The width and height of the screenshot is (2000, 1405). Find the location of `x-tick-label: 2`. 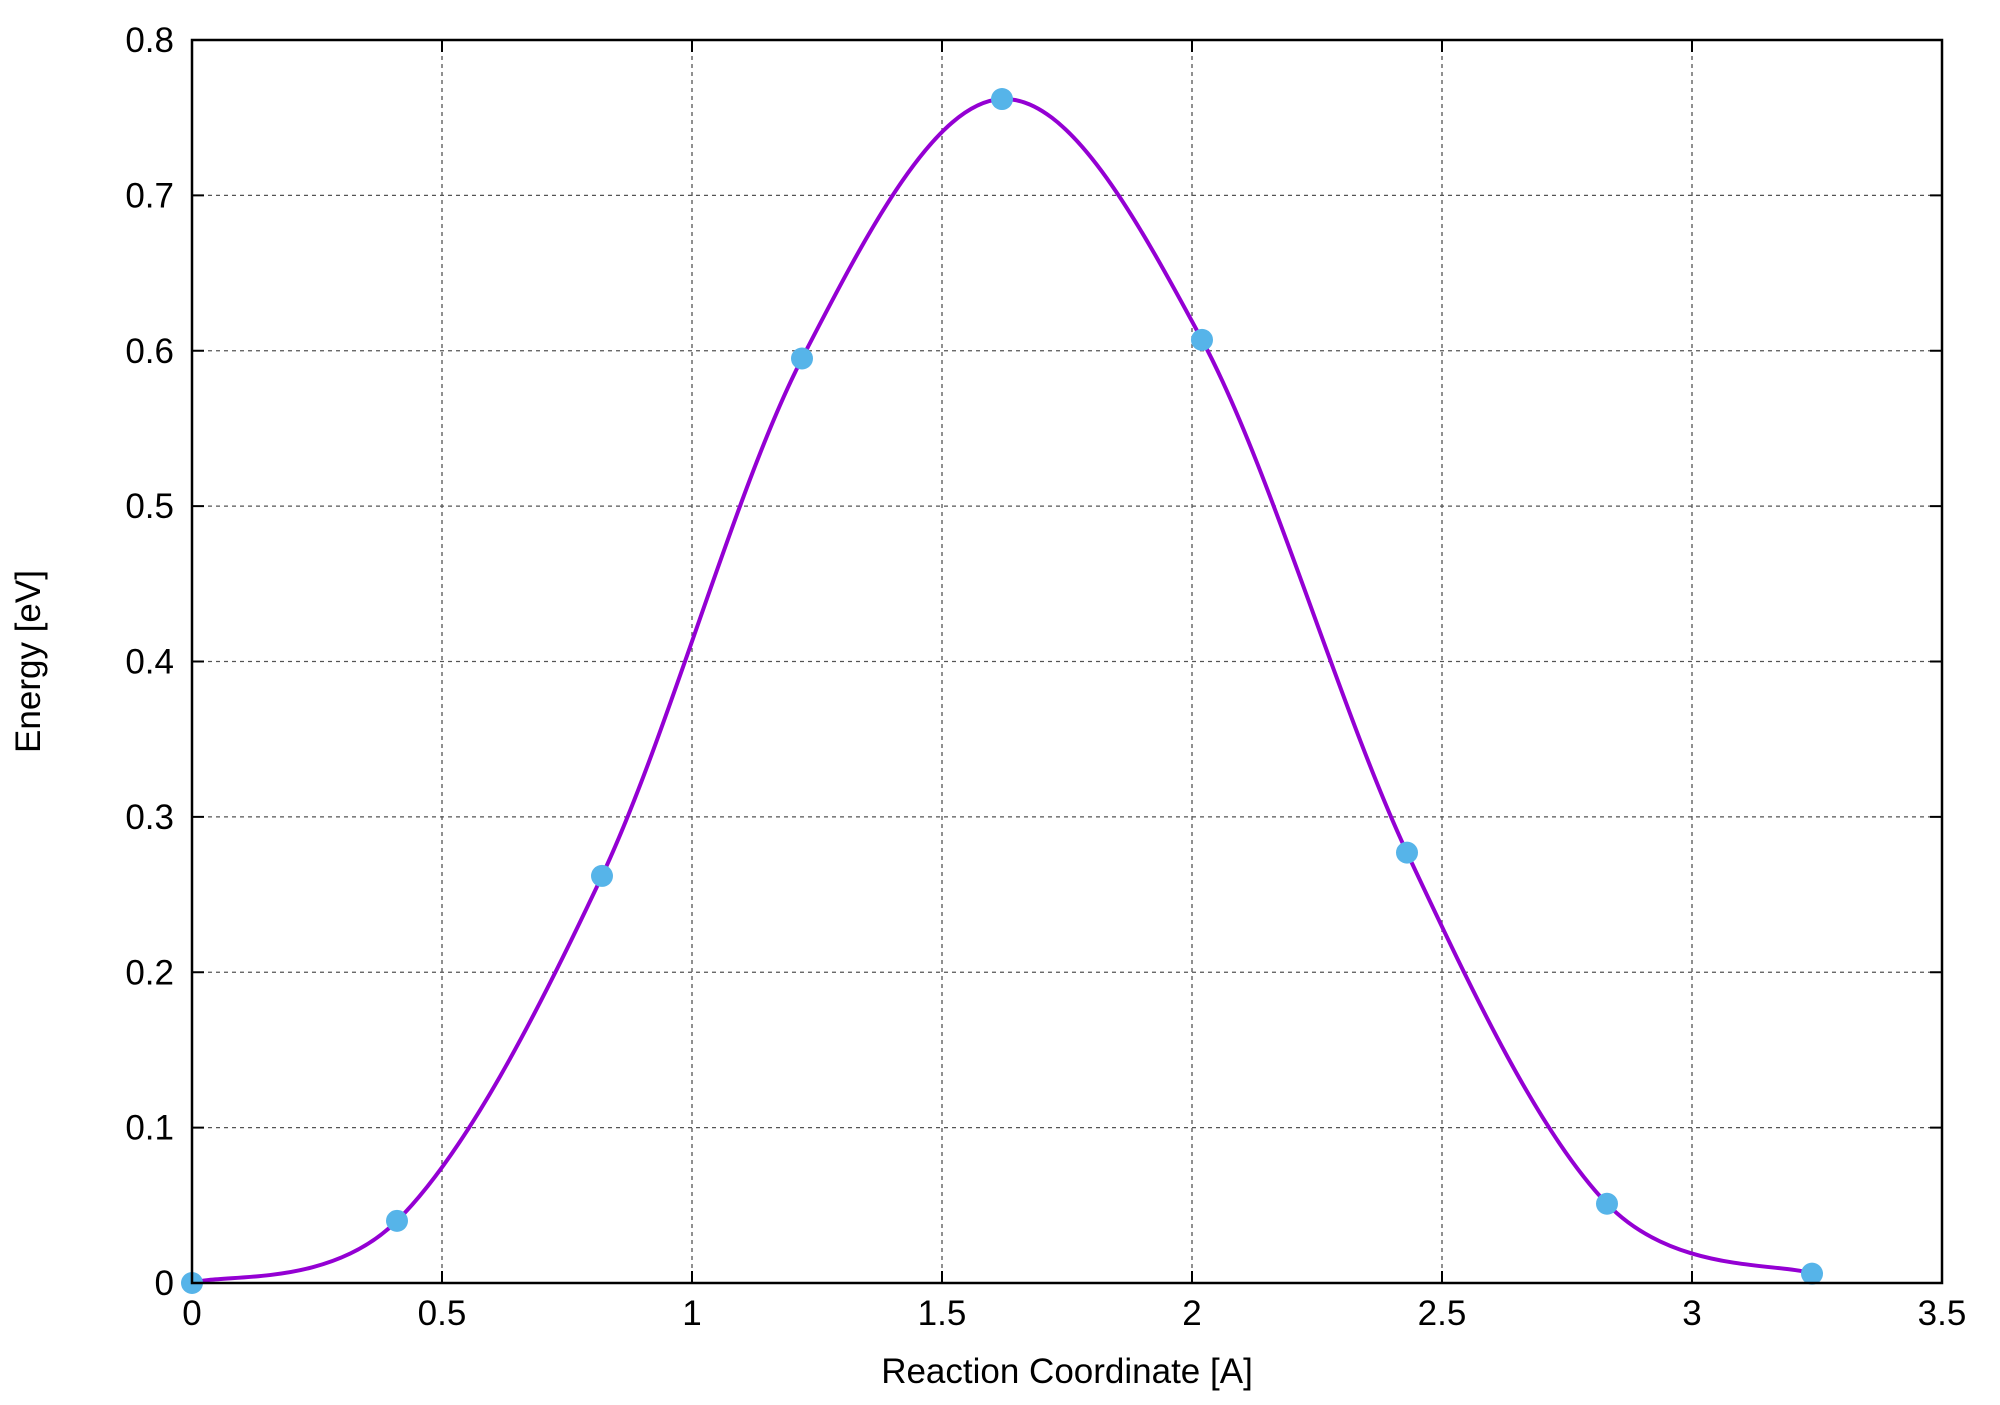

x-tick-label: 2 is located at coordinates (1191, 1313).